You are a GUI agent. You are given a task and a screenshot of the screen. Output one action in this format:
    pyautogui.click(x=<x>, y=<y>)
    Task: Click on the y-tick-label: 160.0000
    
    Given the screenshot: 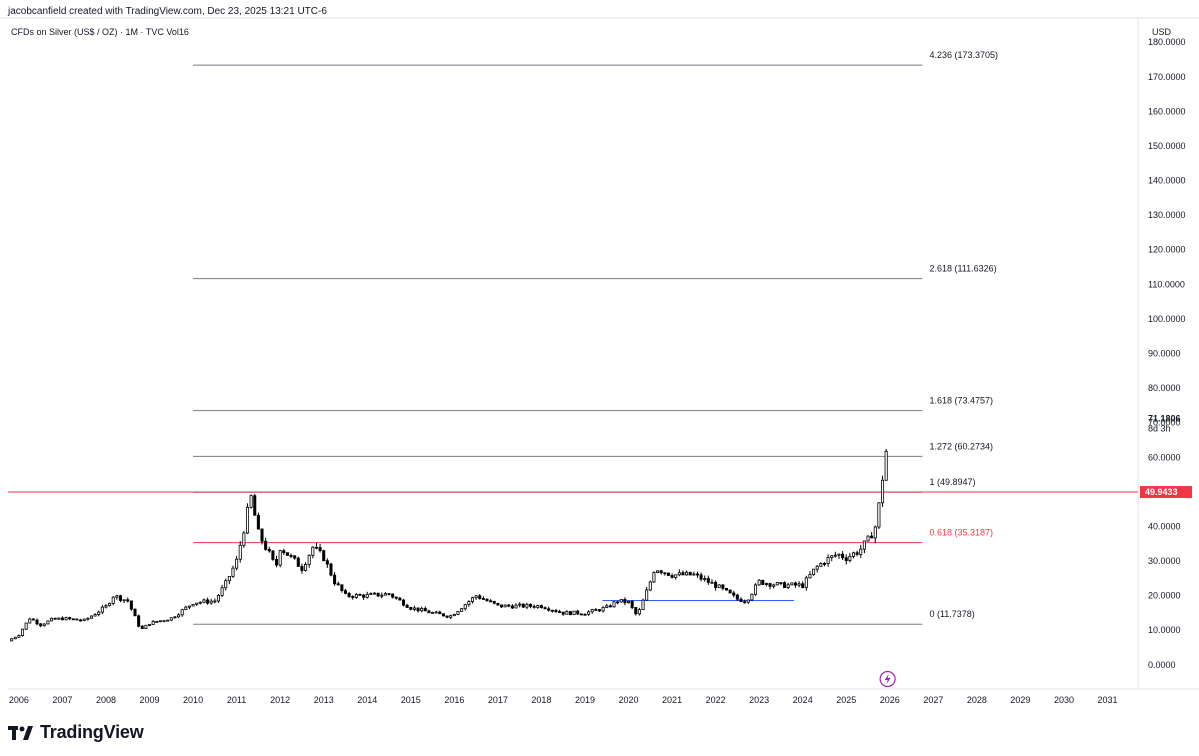 What is the action you would take?
    pyautogui.click(x=1167, y=111)
    